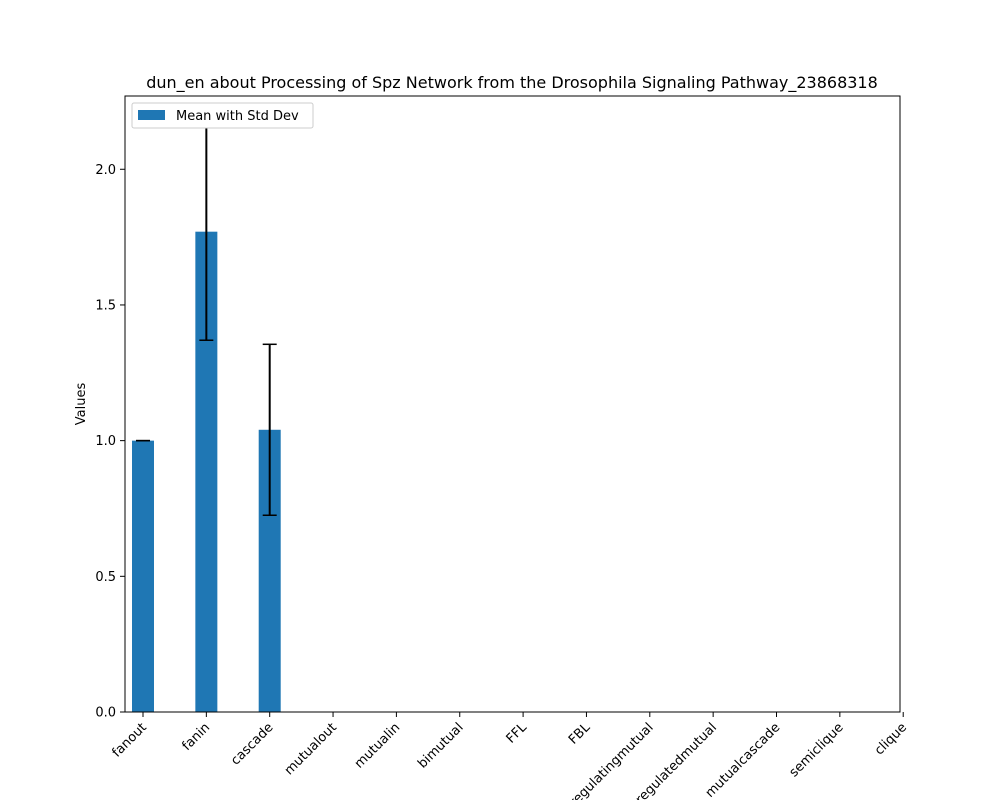 The width and height of the screenshot is (1000, 800). What do you see at coordinates (129, 740) in the screenshot?
I see `x-tick-label-fanout: fanout` at bounding box center [129, 740].